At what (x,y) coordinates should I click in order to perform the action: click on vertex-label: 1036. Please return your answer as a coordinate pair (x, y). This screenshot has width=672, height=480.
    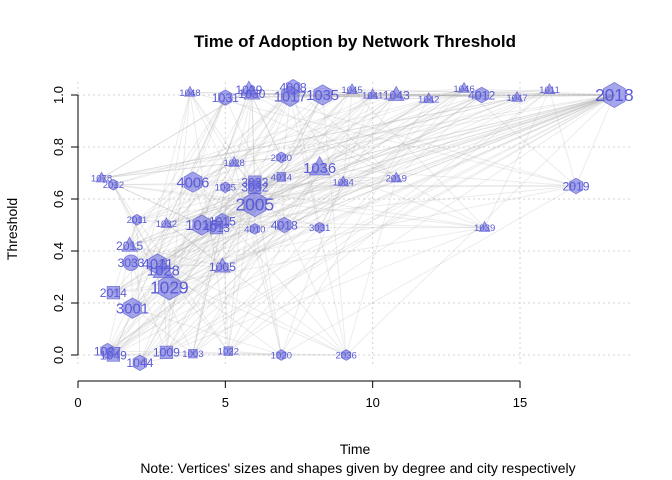
    Looking at the image, I should click on (319, 169).